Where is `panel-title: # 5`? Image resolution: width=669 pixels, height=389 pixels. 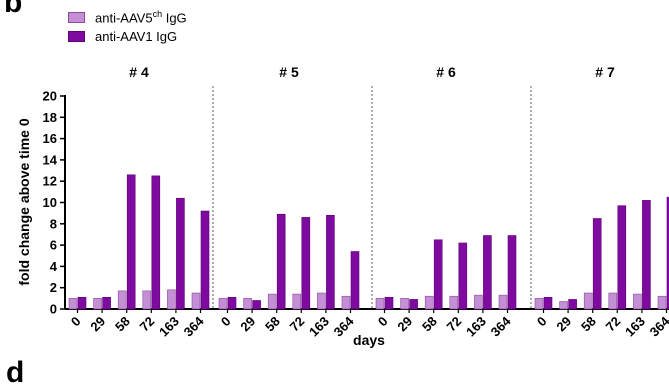 panel-title: # 5 is located at coordinates (289, 72).